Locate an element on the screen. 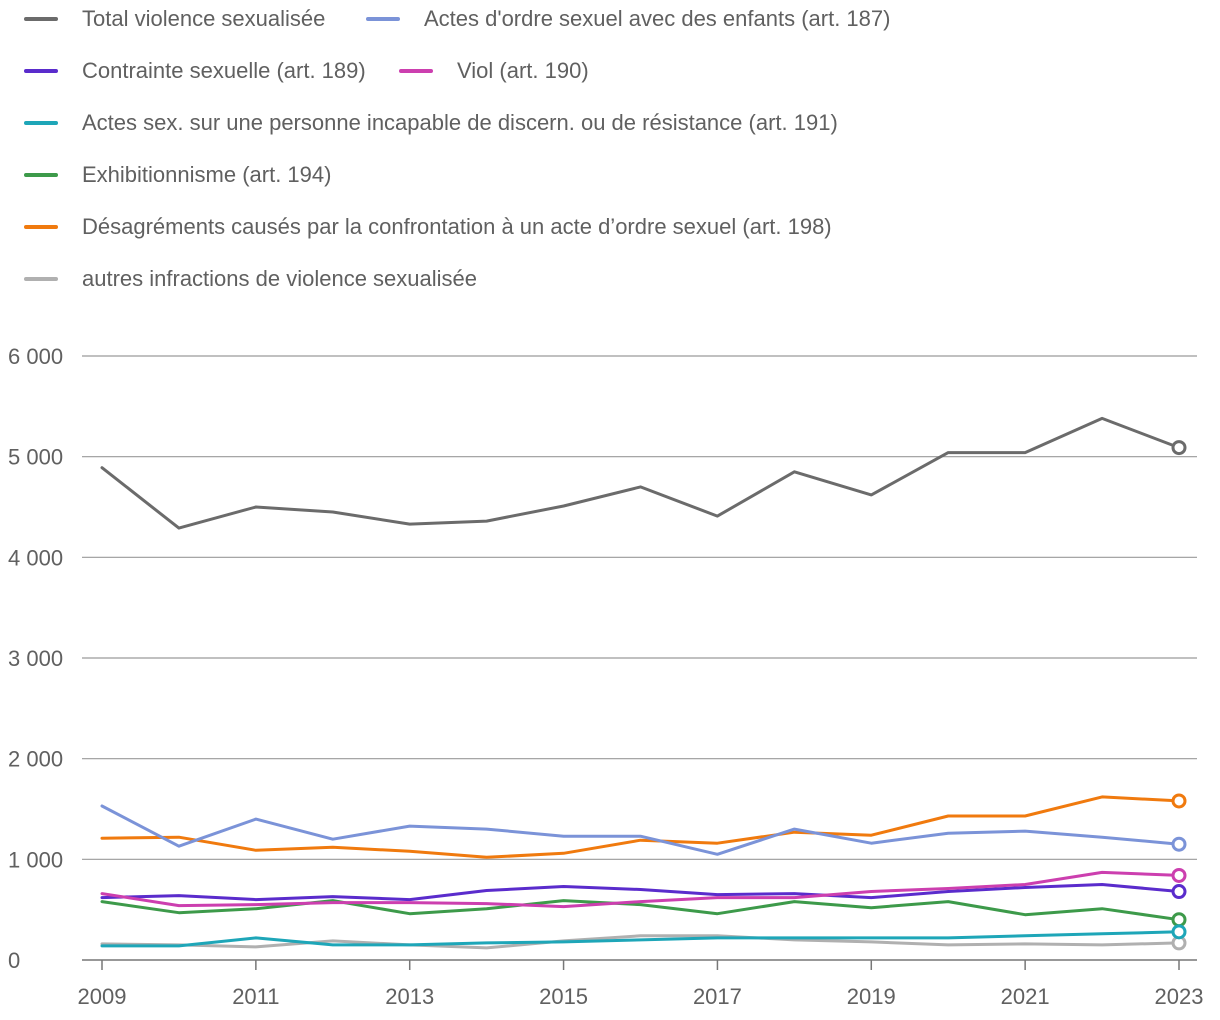 This screenshot has width=1220, height=1020. y-axis: 0 1 000 2 000 3 000 4 000 5 000 6 000 is located at coordinates (35, 658).